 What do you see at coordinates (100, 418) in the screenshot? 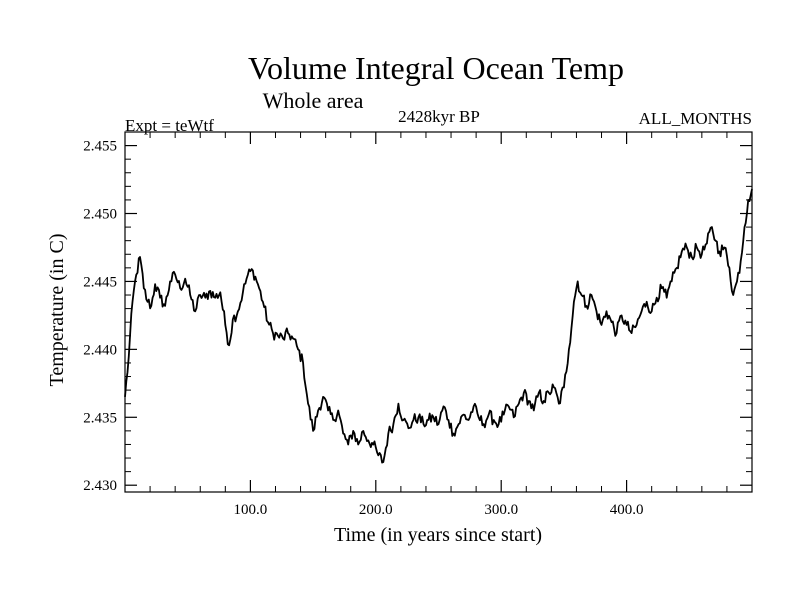
I see `y-tick-label: 2.435` at bounding box center [100, 418].